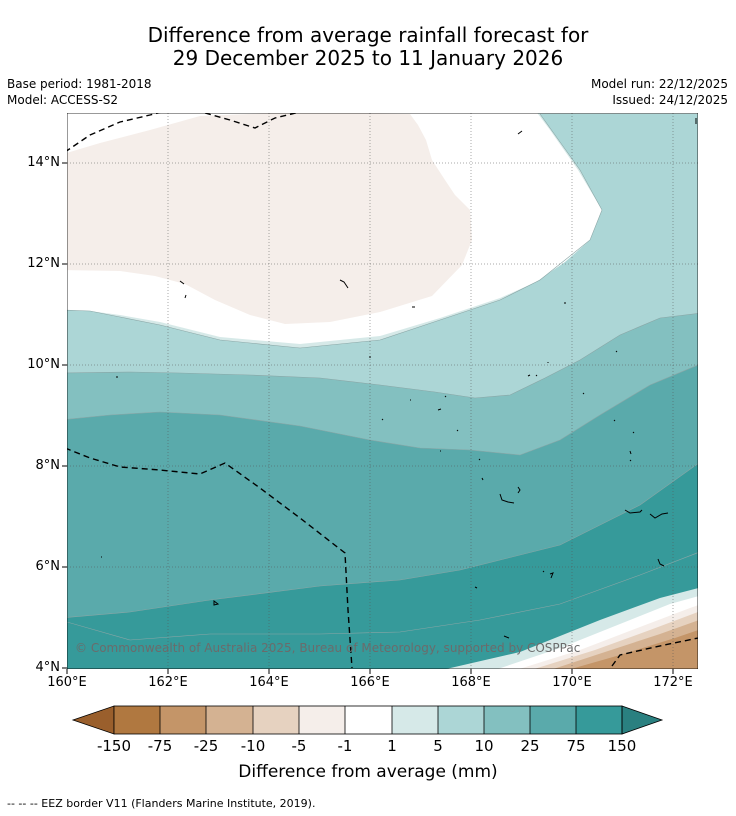 The width and height of the screenshot is (736, 816). What do you see at coordinates (48, 465) in the screenshot?
I see `lat-label: 8°N` at bounding box center [48, 465].